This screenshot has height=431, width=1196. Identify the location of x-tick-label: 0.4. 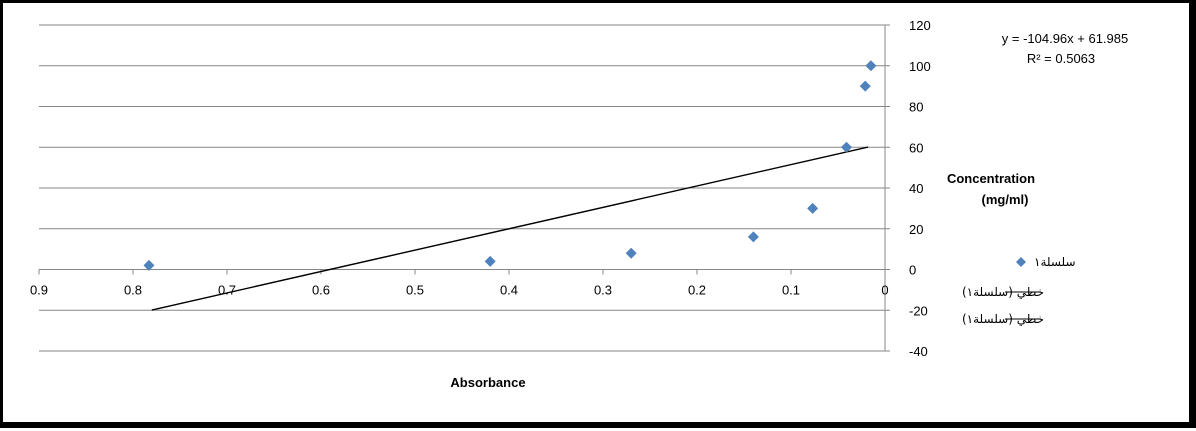
(509, 290).